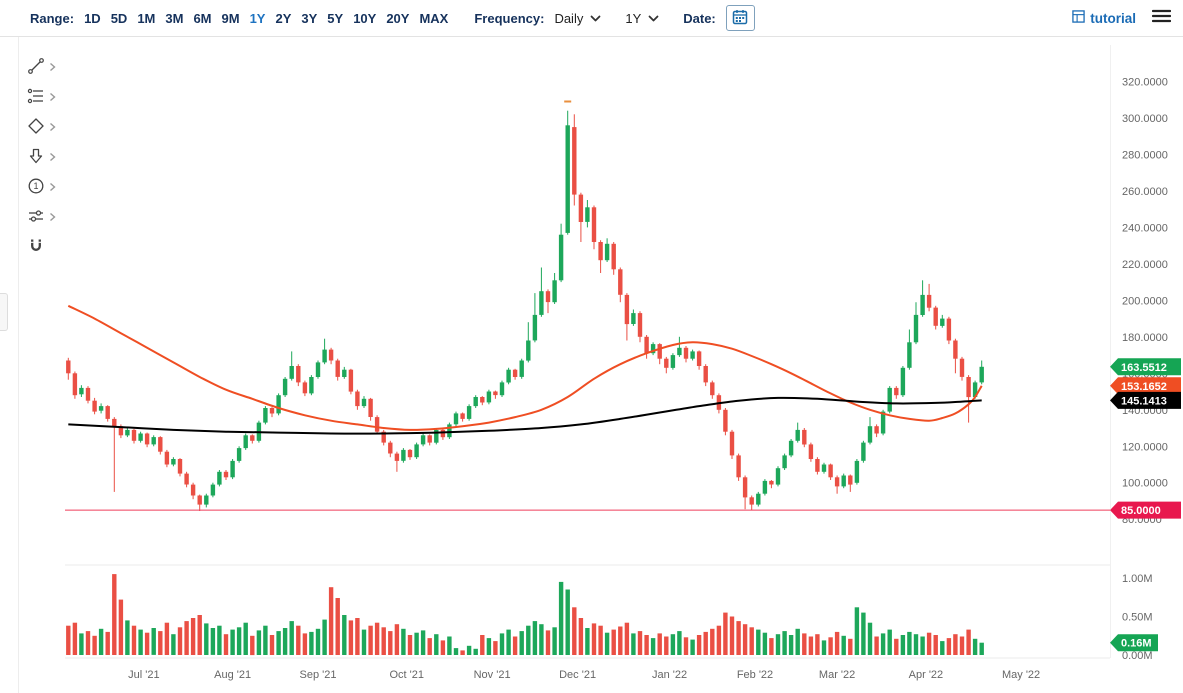 Image resolution: width=1183 pixels, height=693 pixels. I want to click on calendar-icon, so click(740, 18).